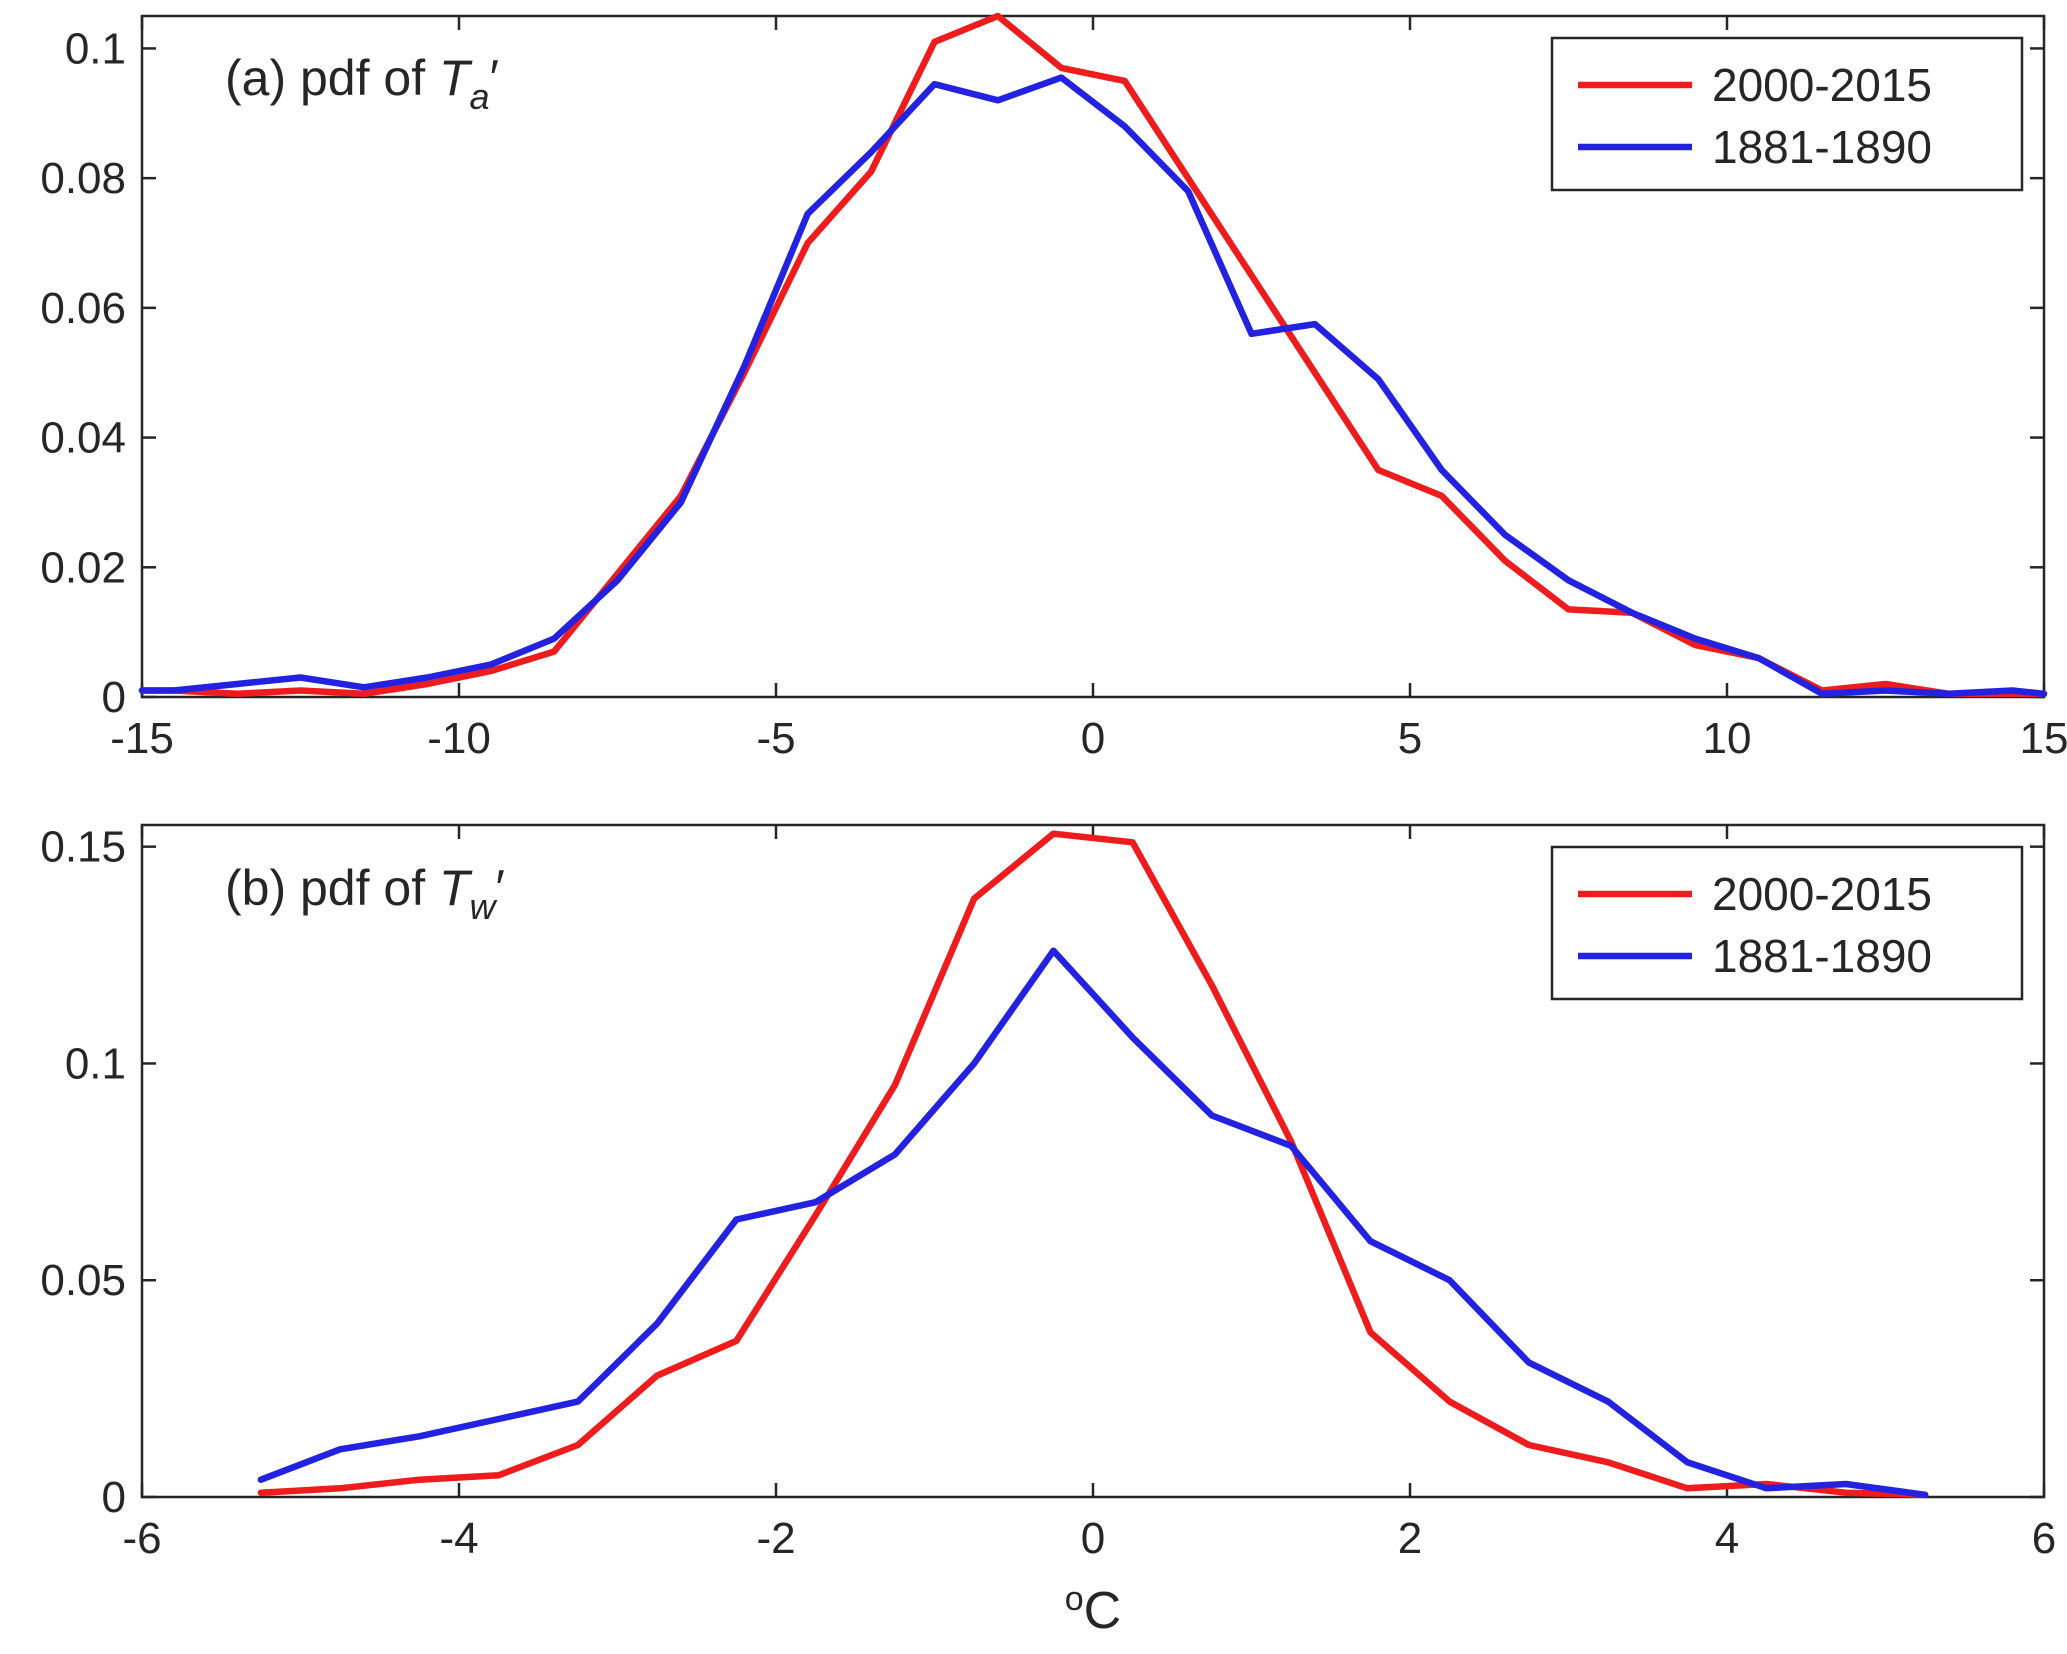 Image resolution: width=2067 pixels, height=1654 pixels. What do you see at coordinates (83, 308) in the screenshot?
I see `y-tick-label: 0.06` at bounding box center [83, 308].